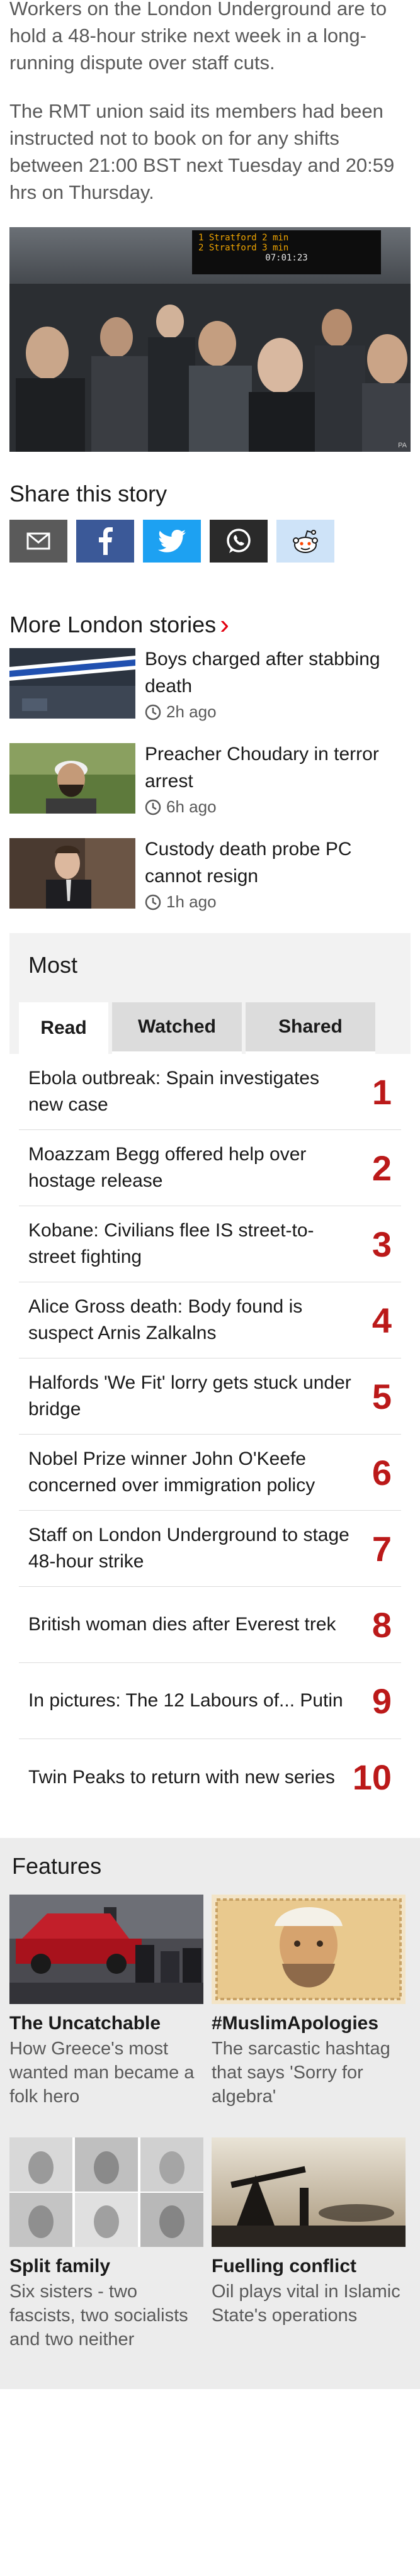  What do you see at coordinates (278, 712) in the screenshot?
I see `story-timestamp: 2h ago` at bounding box center [278, 712].